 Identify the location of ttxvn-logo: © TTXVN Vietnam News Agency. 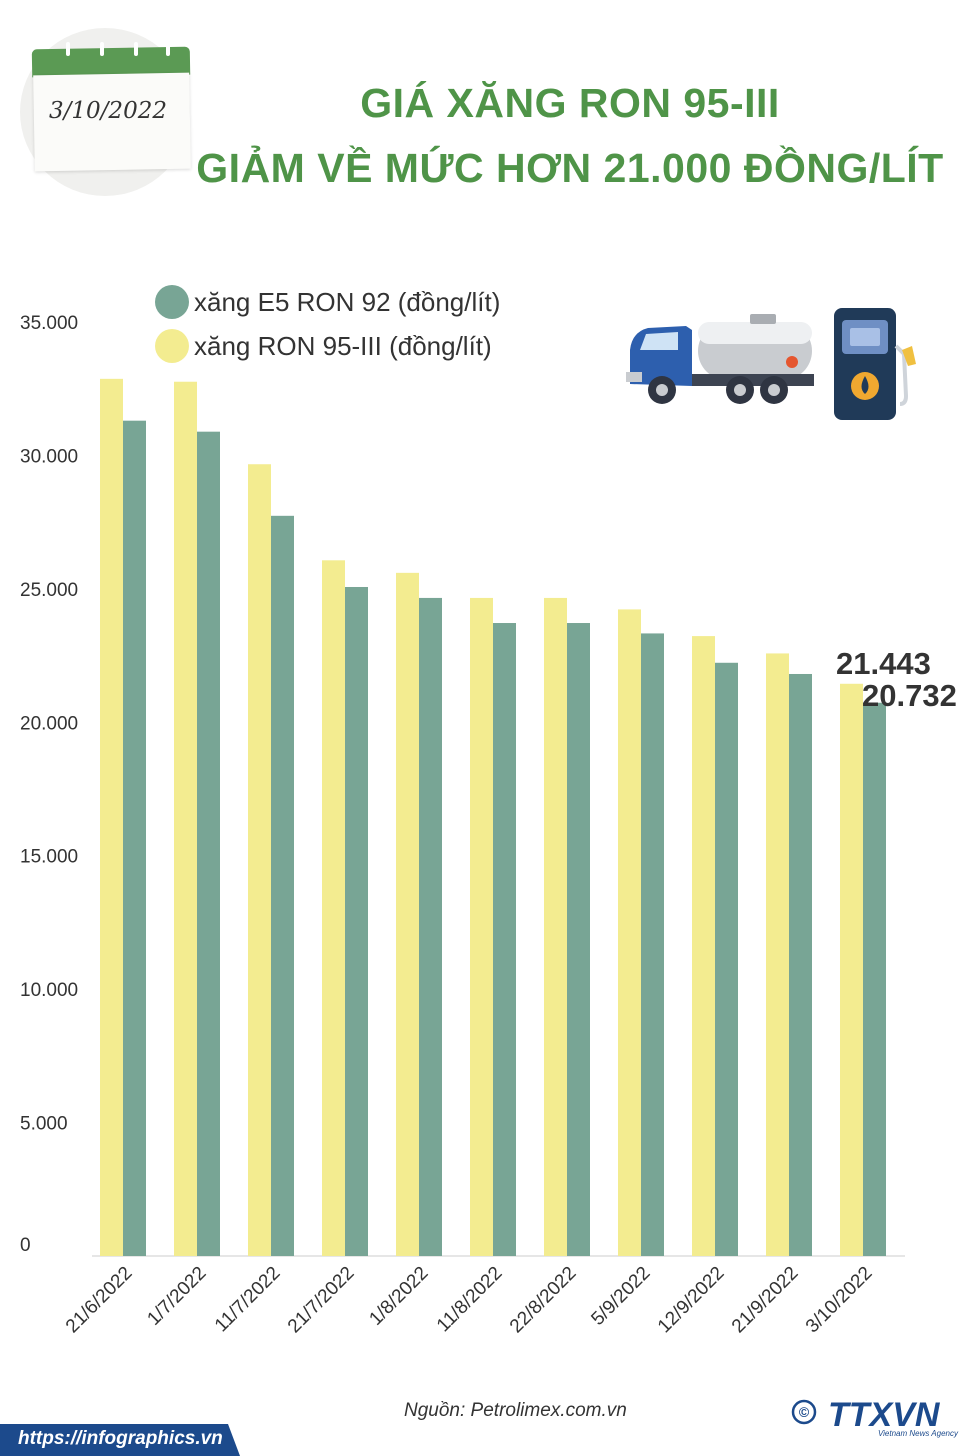
(875, 1417).